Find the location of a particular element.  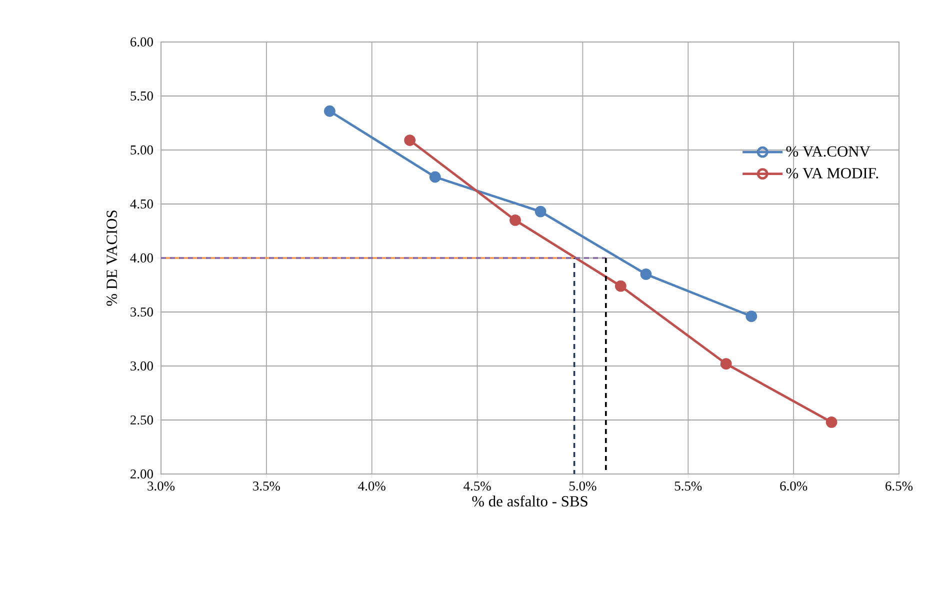

x-tick-label: 3.0% is located at coordinates (161, 486).